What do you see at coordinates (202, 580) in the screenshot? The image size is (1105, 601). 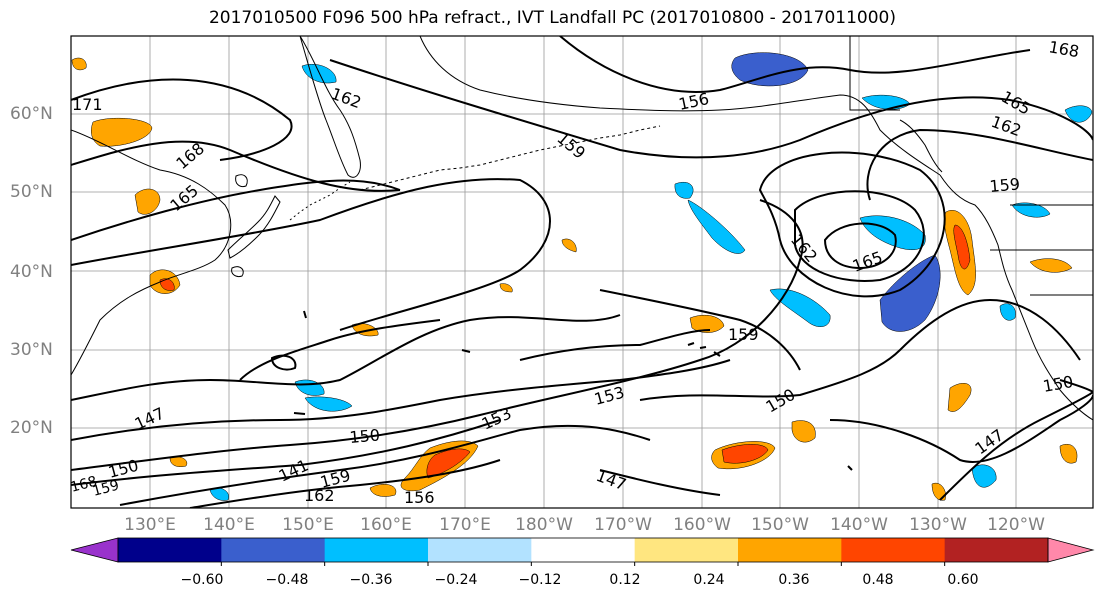 I see `colorbar-tick-label: −0.60` at bounding box center [202, 580].